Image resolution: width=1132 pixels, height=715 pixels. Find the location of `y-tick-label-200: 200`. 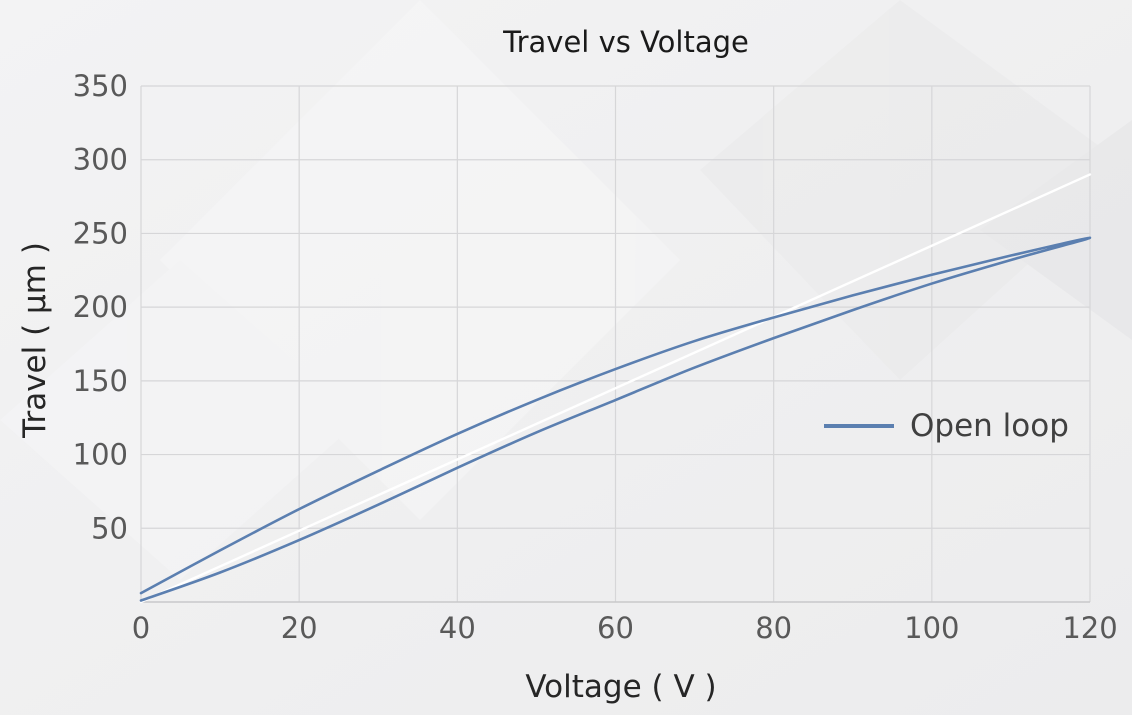

y-tick-label-200: 200 is located at coordinates (100, 307).